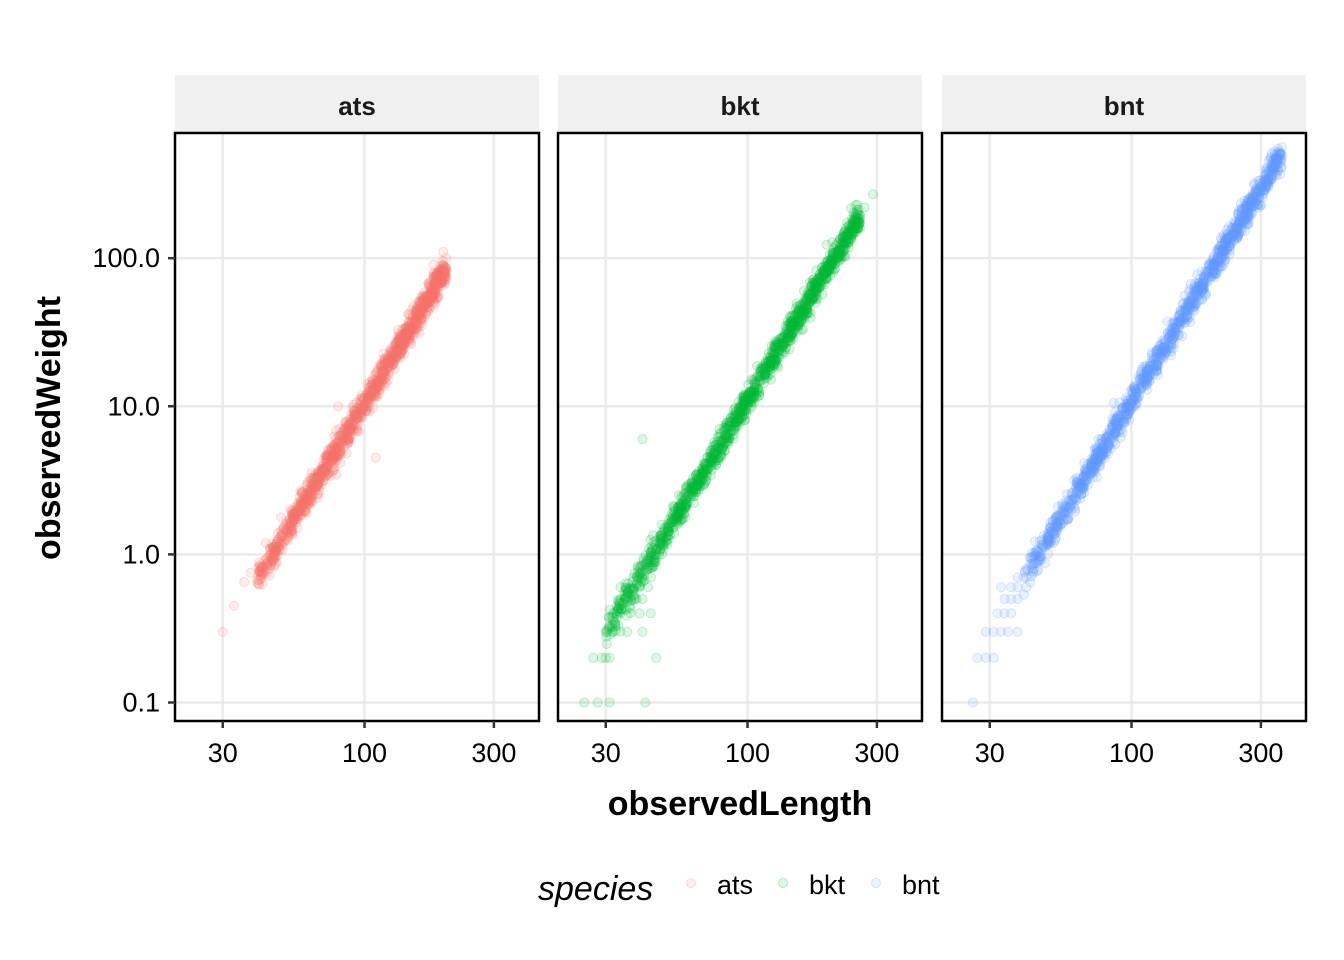 The height and width of the screenshot is (960, 1344). Describe the element at coordinates (729, 448) in the screenshot. I see `points-bkt` at that location.